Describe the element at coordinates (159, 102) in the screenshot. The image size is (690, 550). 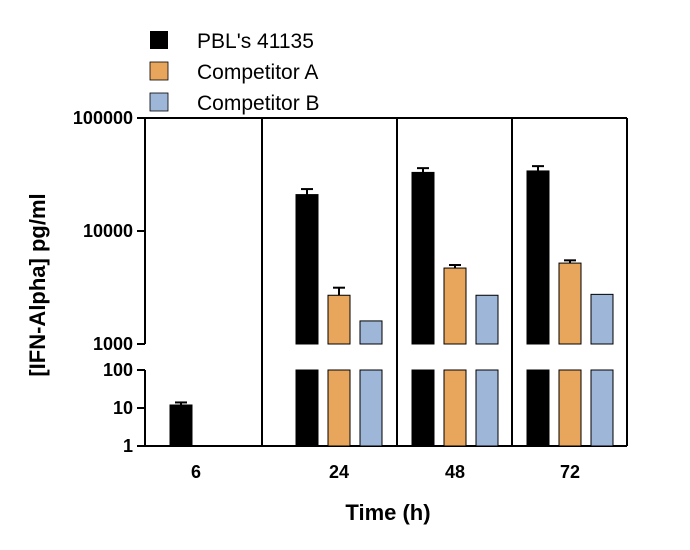
I see `legend-swatch-competitor-b` at that location.